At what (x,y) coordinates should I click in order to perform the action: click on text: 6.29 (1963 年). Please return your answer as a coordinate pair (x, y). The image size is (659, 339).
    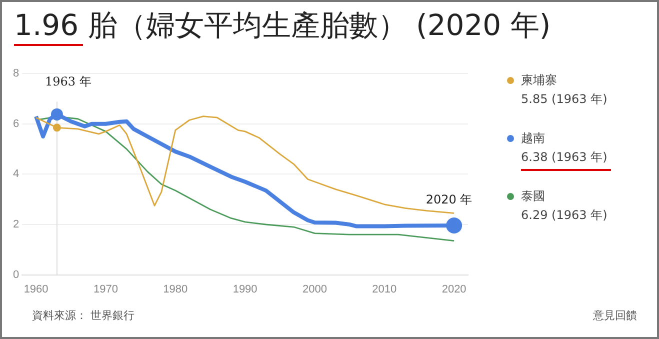
    Looking at the image, I should click on (564, 215).